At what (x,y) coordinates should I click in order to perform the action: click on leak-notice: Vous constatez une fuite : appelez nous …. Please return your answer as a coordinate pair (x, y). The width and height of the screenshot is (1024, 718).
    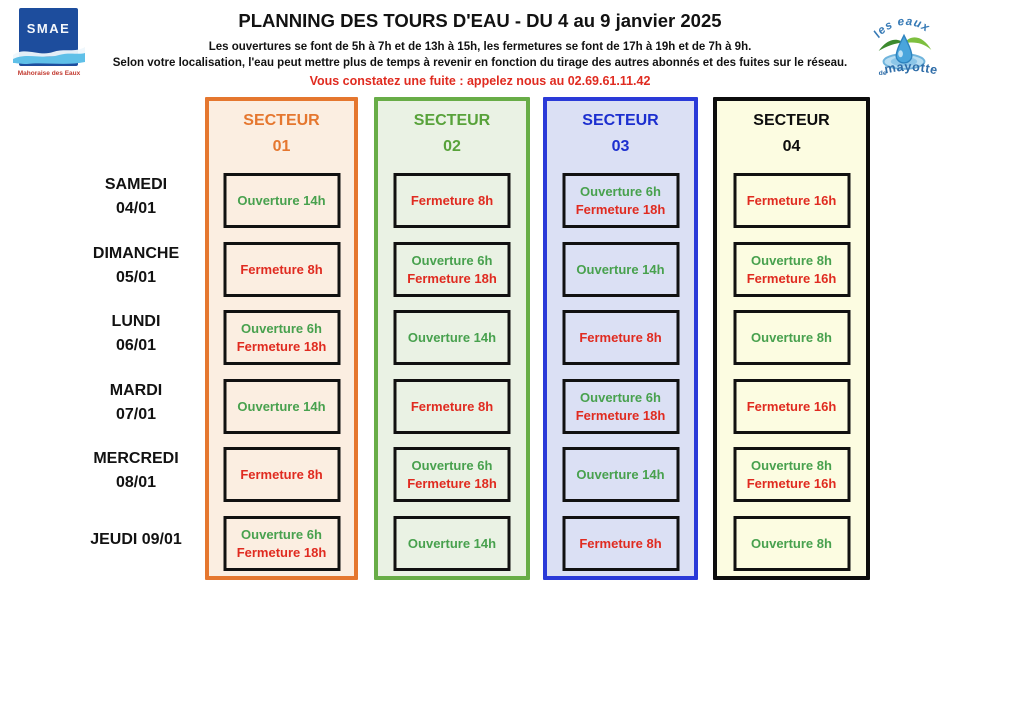
    Looking at the image, I should click on (480, 81).